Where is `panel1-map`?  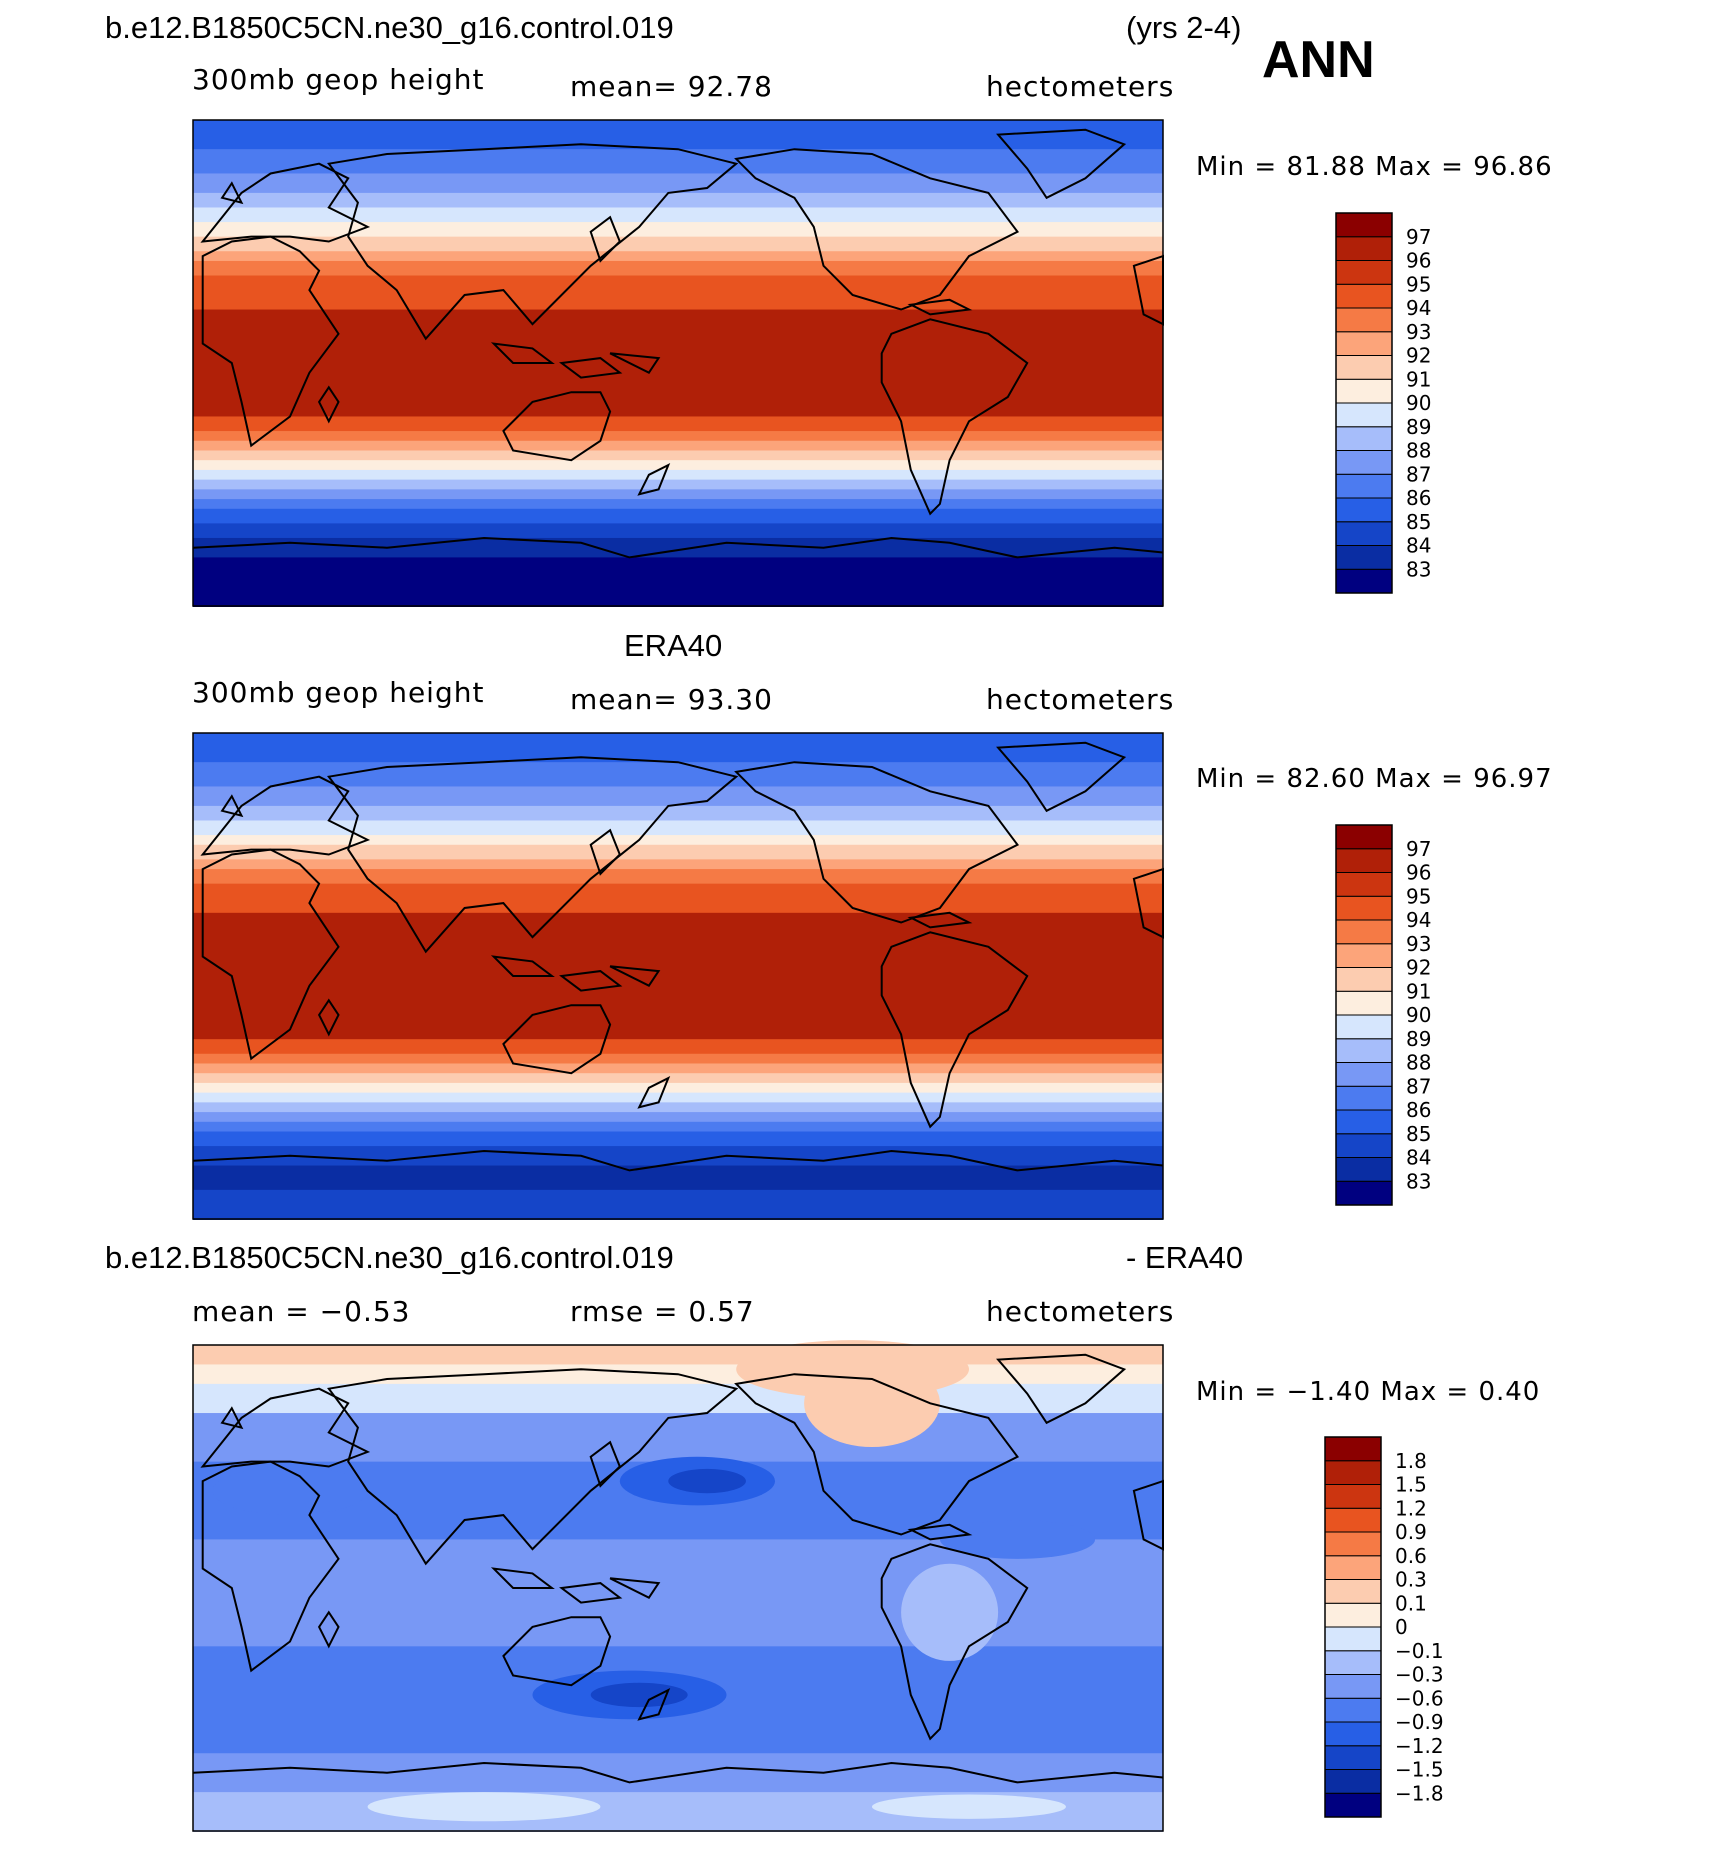
panel1-map is located at coordinates (678, 363).